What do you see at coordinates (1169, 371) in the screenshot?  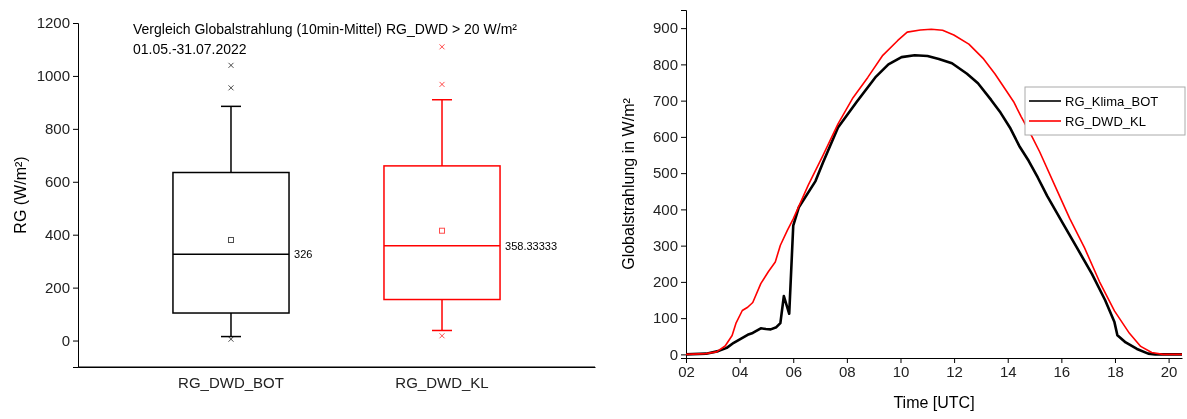 I see `x-tick-label: 20` at bounding box center [1169, 371].